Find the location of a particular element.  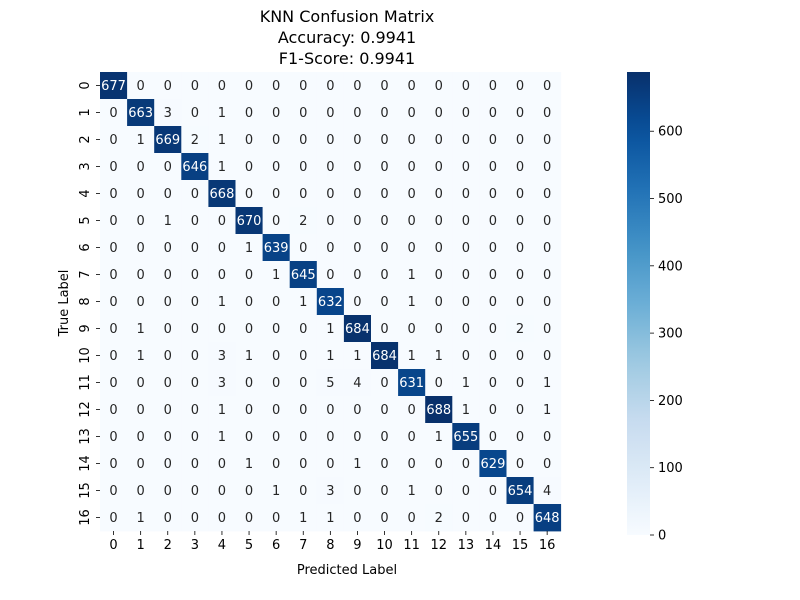

x-tick-label: 8 is located at coordinates (330, 545).